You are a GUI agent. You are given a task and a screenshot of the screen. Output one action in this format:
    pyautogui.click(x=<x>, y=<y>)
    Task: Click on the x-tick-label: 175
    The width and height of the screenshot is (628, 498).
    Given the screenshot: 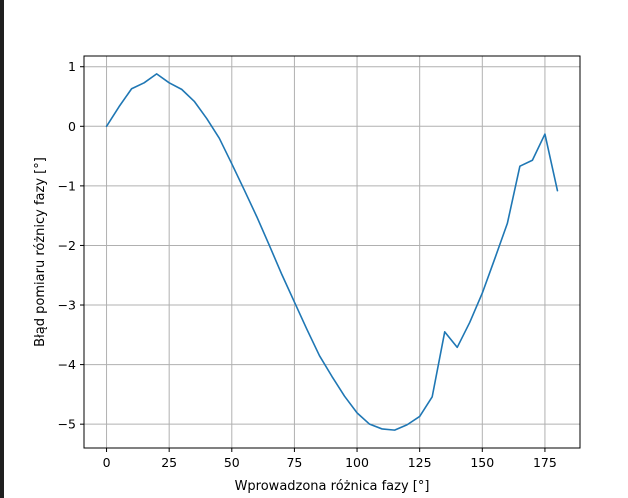 What is the action you would take?
    pyautogui.click(x=545, y=462)
    